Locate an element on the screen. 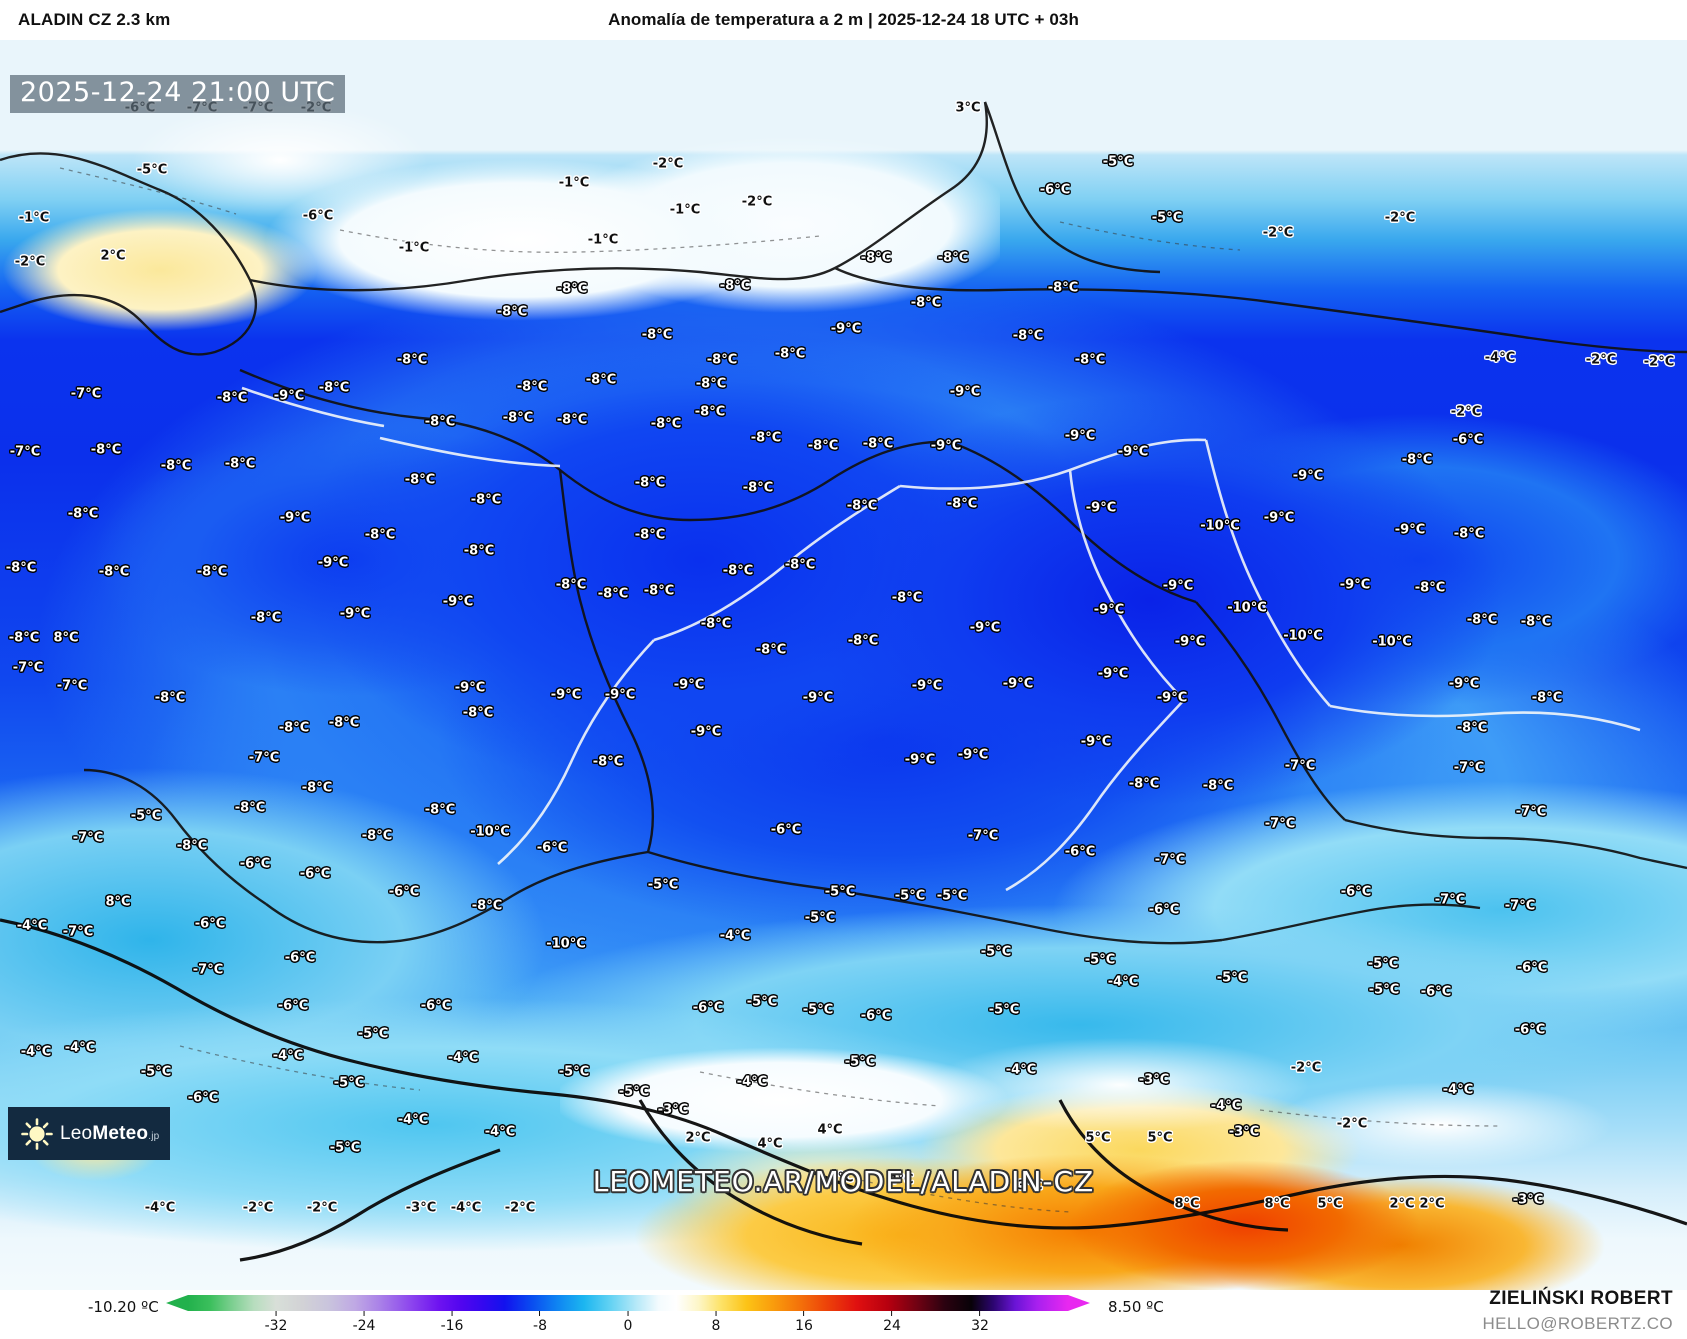 This screenshot has height=1339, width=1687. author-email: HELLO@ROBERTZ.CO is located at coordinates (1577, 1323).